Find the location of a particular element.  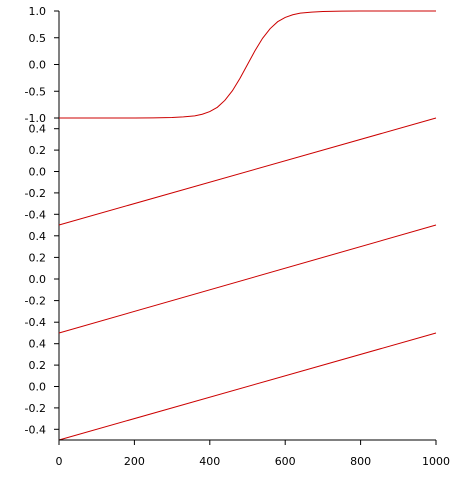

x-tick-label: 200 is located at coordinates (134, 461).